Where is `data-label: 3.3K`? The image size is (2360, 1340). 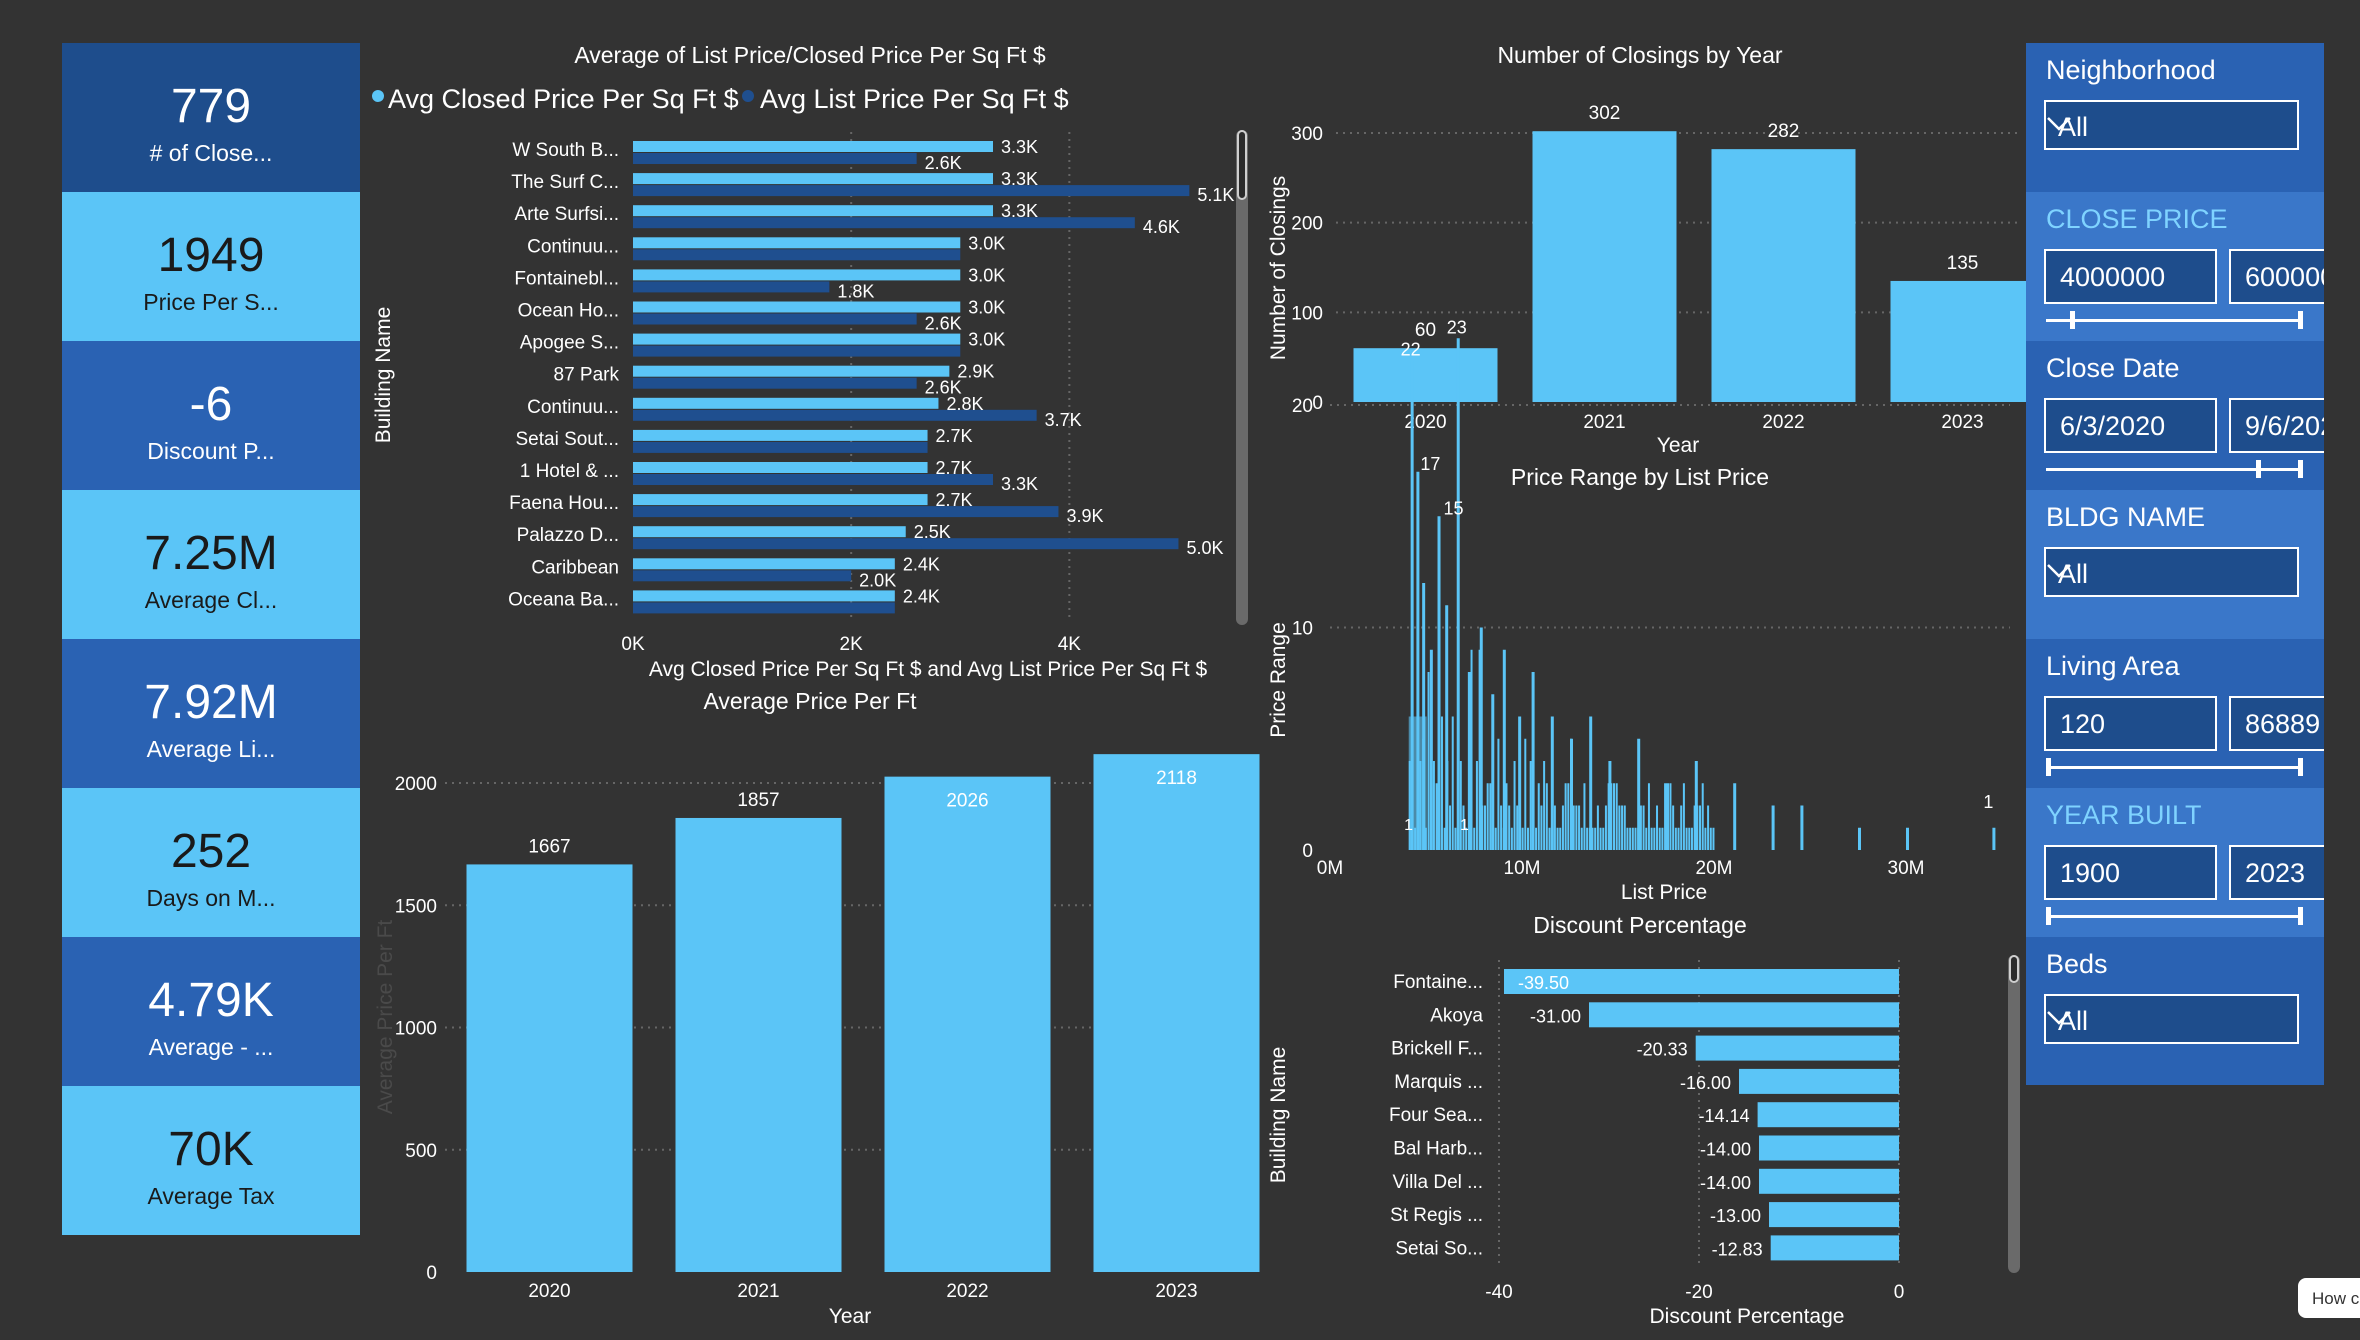
data-label: 3.3K is located at coordinates (1019, 484).